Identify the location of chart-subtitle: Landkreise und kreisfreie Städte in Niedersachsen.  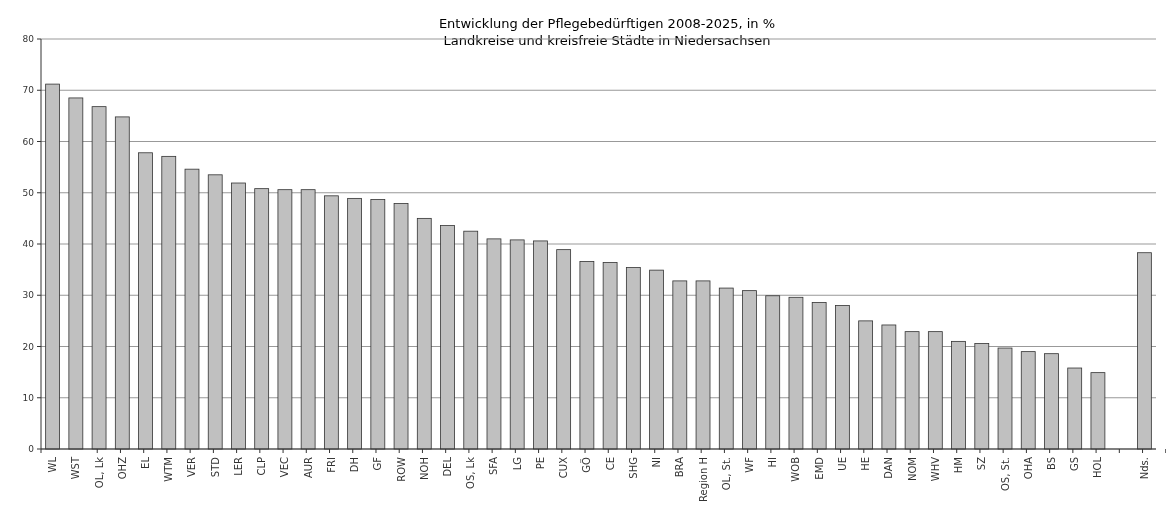
(607, 40).